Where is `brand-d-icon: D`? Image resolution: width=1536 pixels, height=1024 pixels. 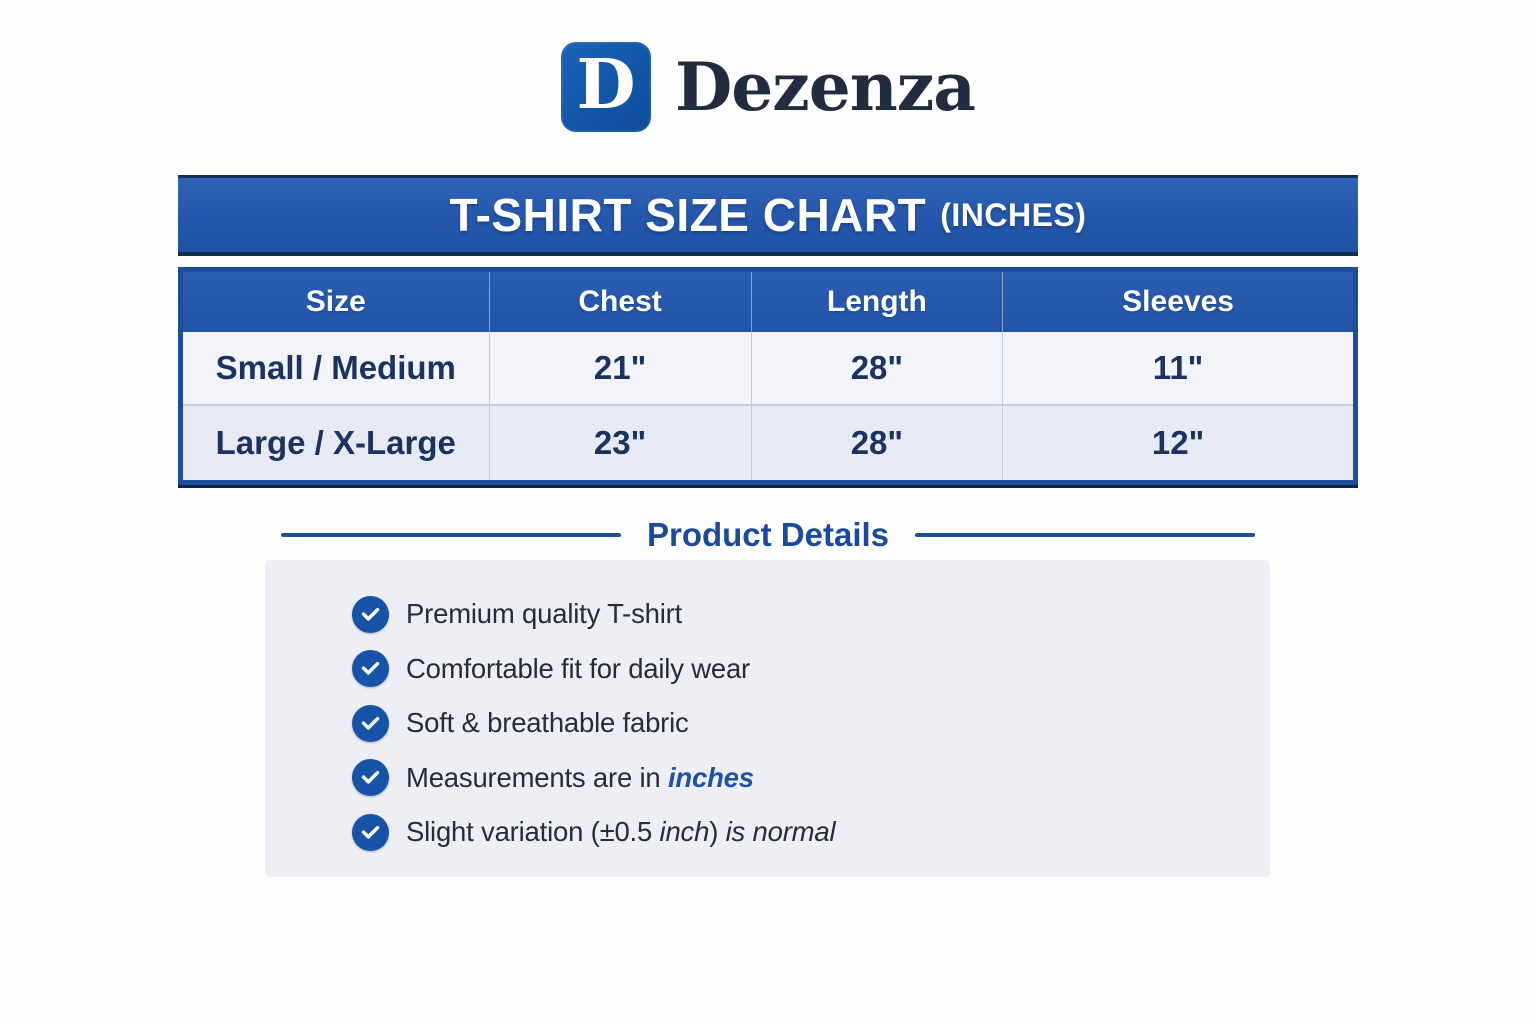
brand-d-icon: D is located at coordinates (606, 87).